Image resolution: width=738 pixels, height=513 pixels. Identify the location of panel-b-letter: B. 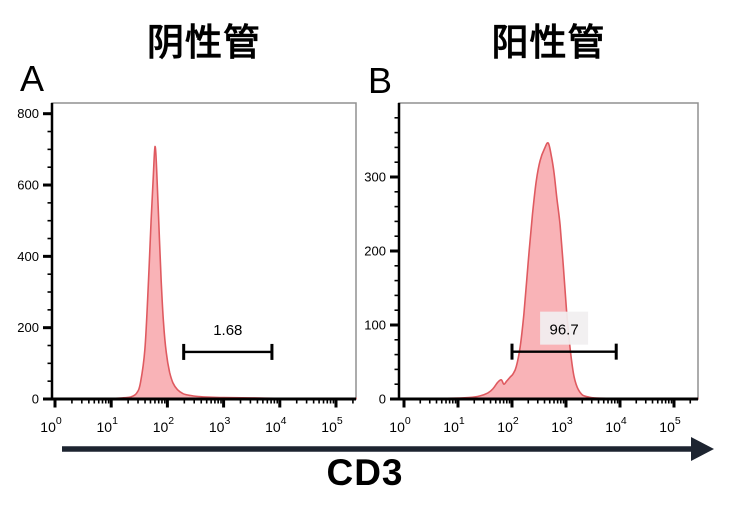
(380, 80).